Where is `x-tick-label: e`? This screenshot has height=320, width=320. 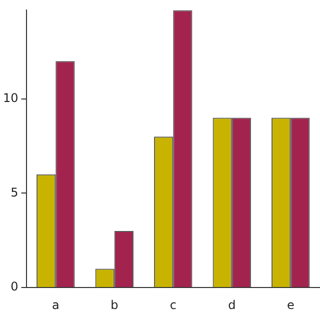
x-tick-label: e is located at coordinates (290, 305).